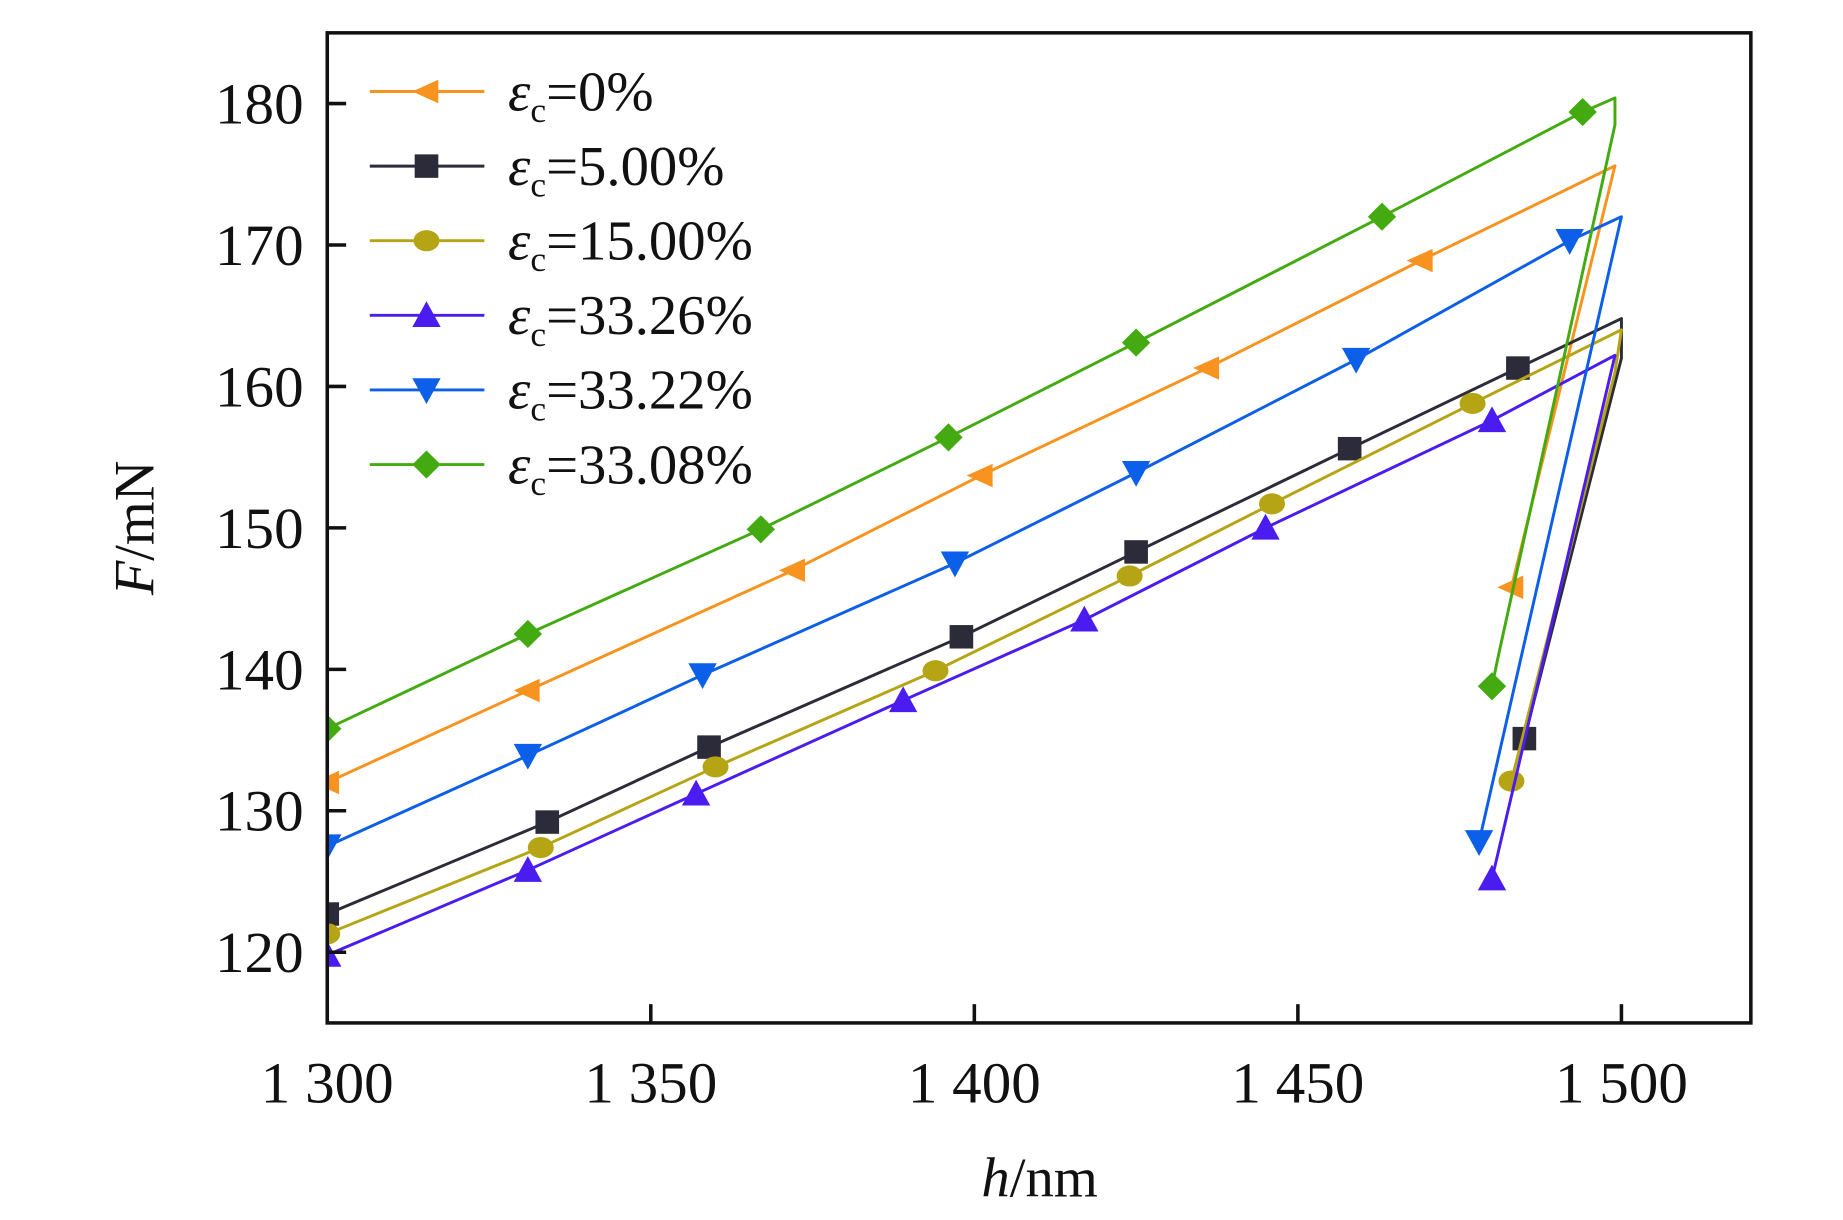 The width and height of the screenshot is (1843, 1220). What do you see at coordinates (1621, 1083) in the screenshot?
I see `x-tick-label: 1 500` at bounding box center [1621, 1083].